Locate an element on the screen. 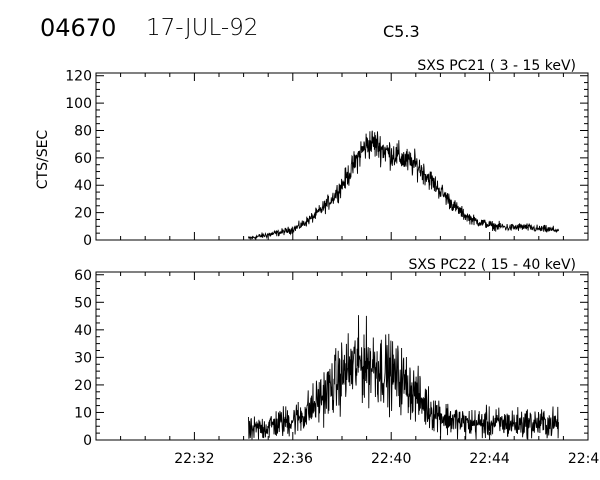 This screenshot has width=600, height=480. series-line-pc22 is located at coordinates (403, 377).